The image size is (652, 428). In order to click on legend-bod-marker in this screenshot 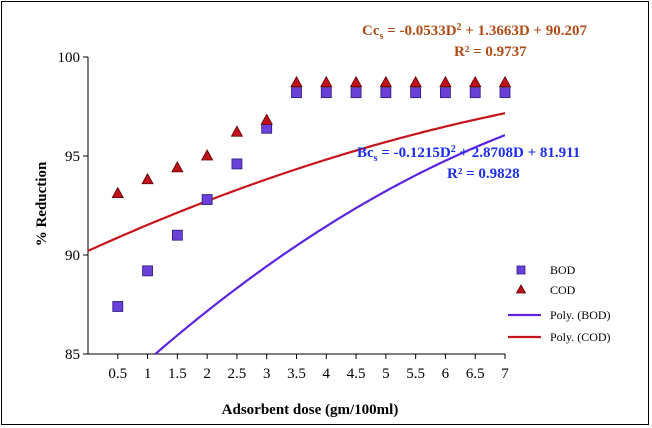, I will do `click(521, 270)`.